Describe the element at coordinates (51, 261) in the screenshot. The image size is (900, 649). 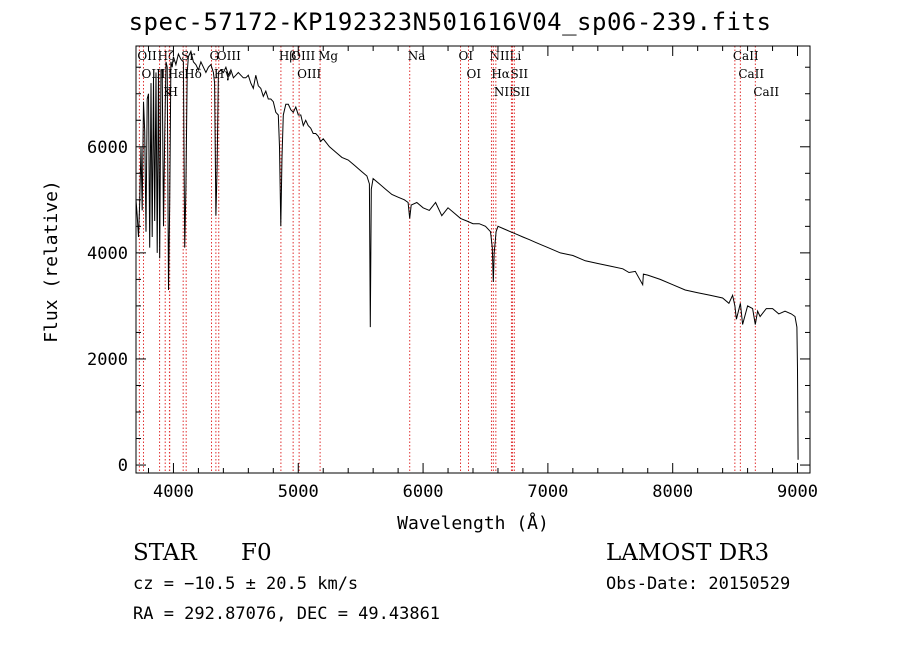
I see `y-axis-label: Flux (relative)` at that location.